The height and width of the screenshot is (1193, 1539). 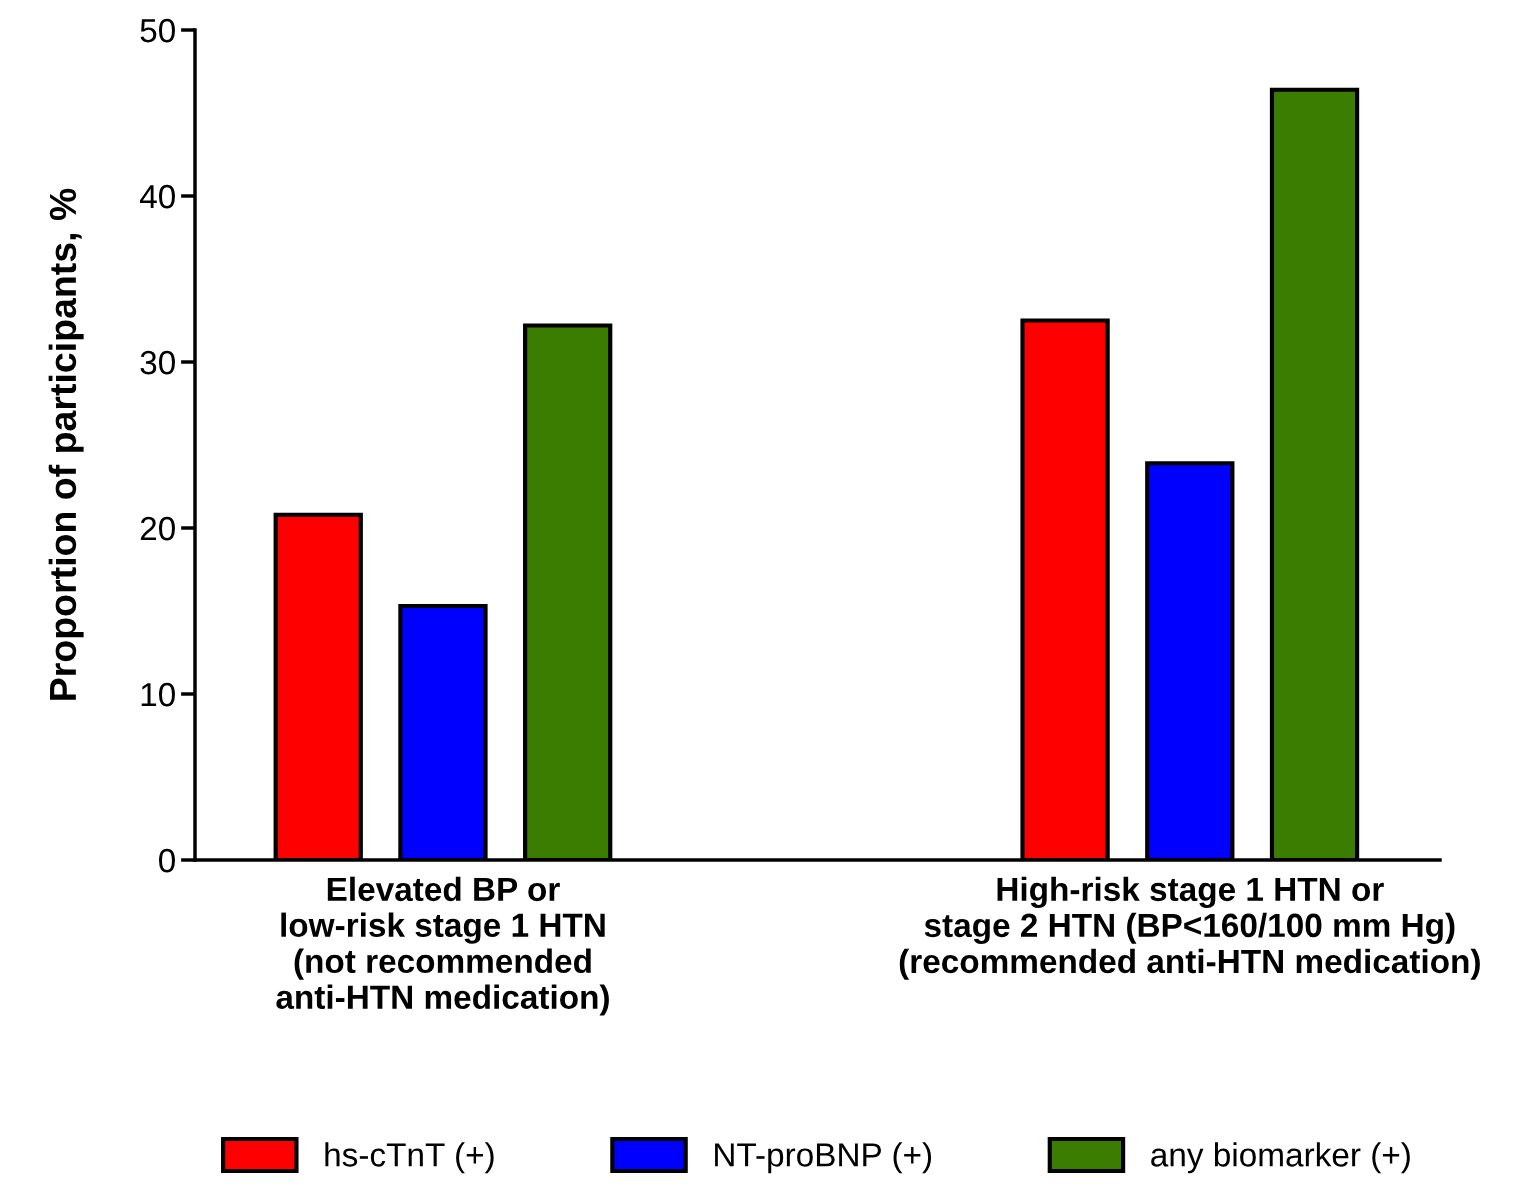 I want to click on y-tick-label: 30, so click(x=157, y=362).